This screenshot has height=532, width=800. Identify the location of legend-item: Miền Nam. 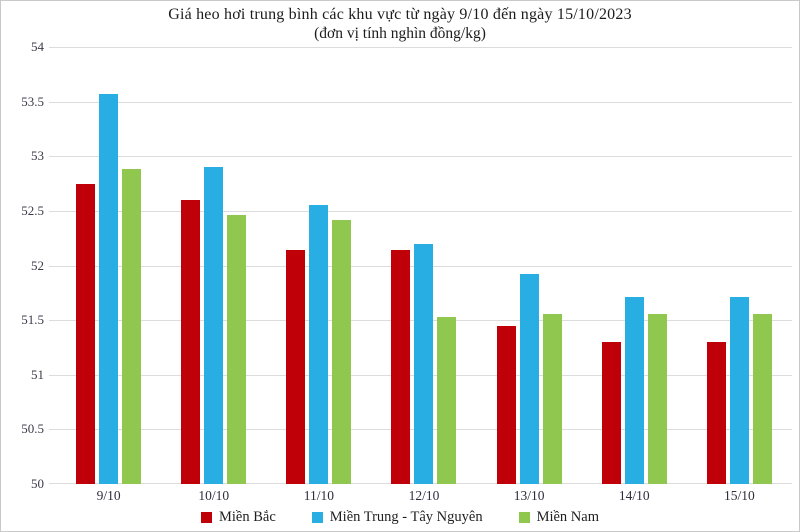
(558, 517).